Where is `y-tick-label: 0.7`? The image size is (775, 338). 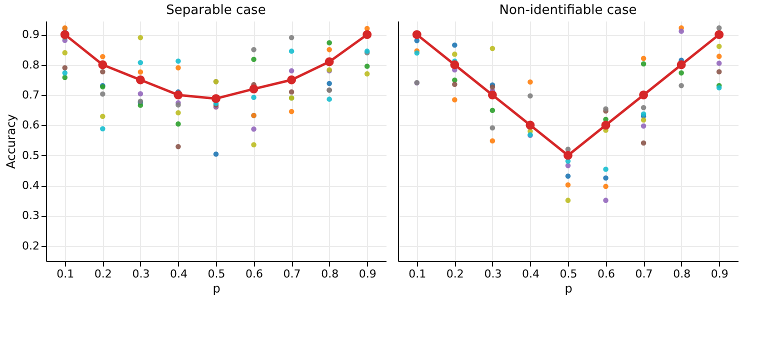
y-tick-label: 0.7 is located at coordinates (31, 95).